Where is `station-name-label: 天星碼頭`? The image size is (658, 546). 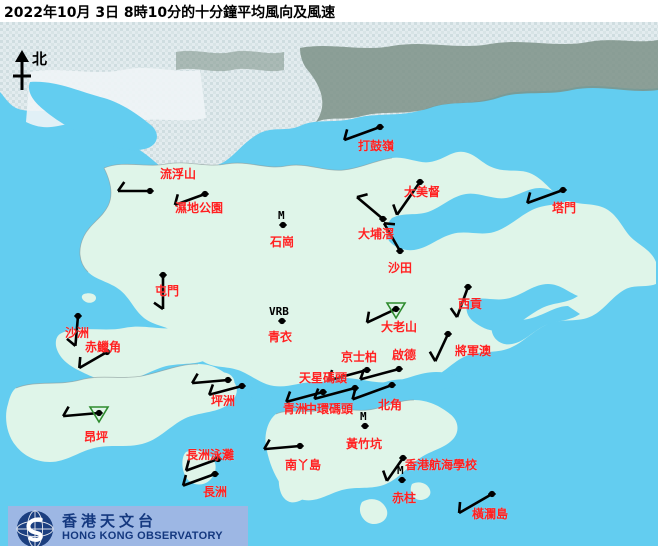
station-name-label: 天星碼頭 is located at coordinates (323, 378).